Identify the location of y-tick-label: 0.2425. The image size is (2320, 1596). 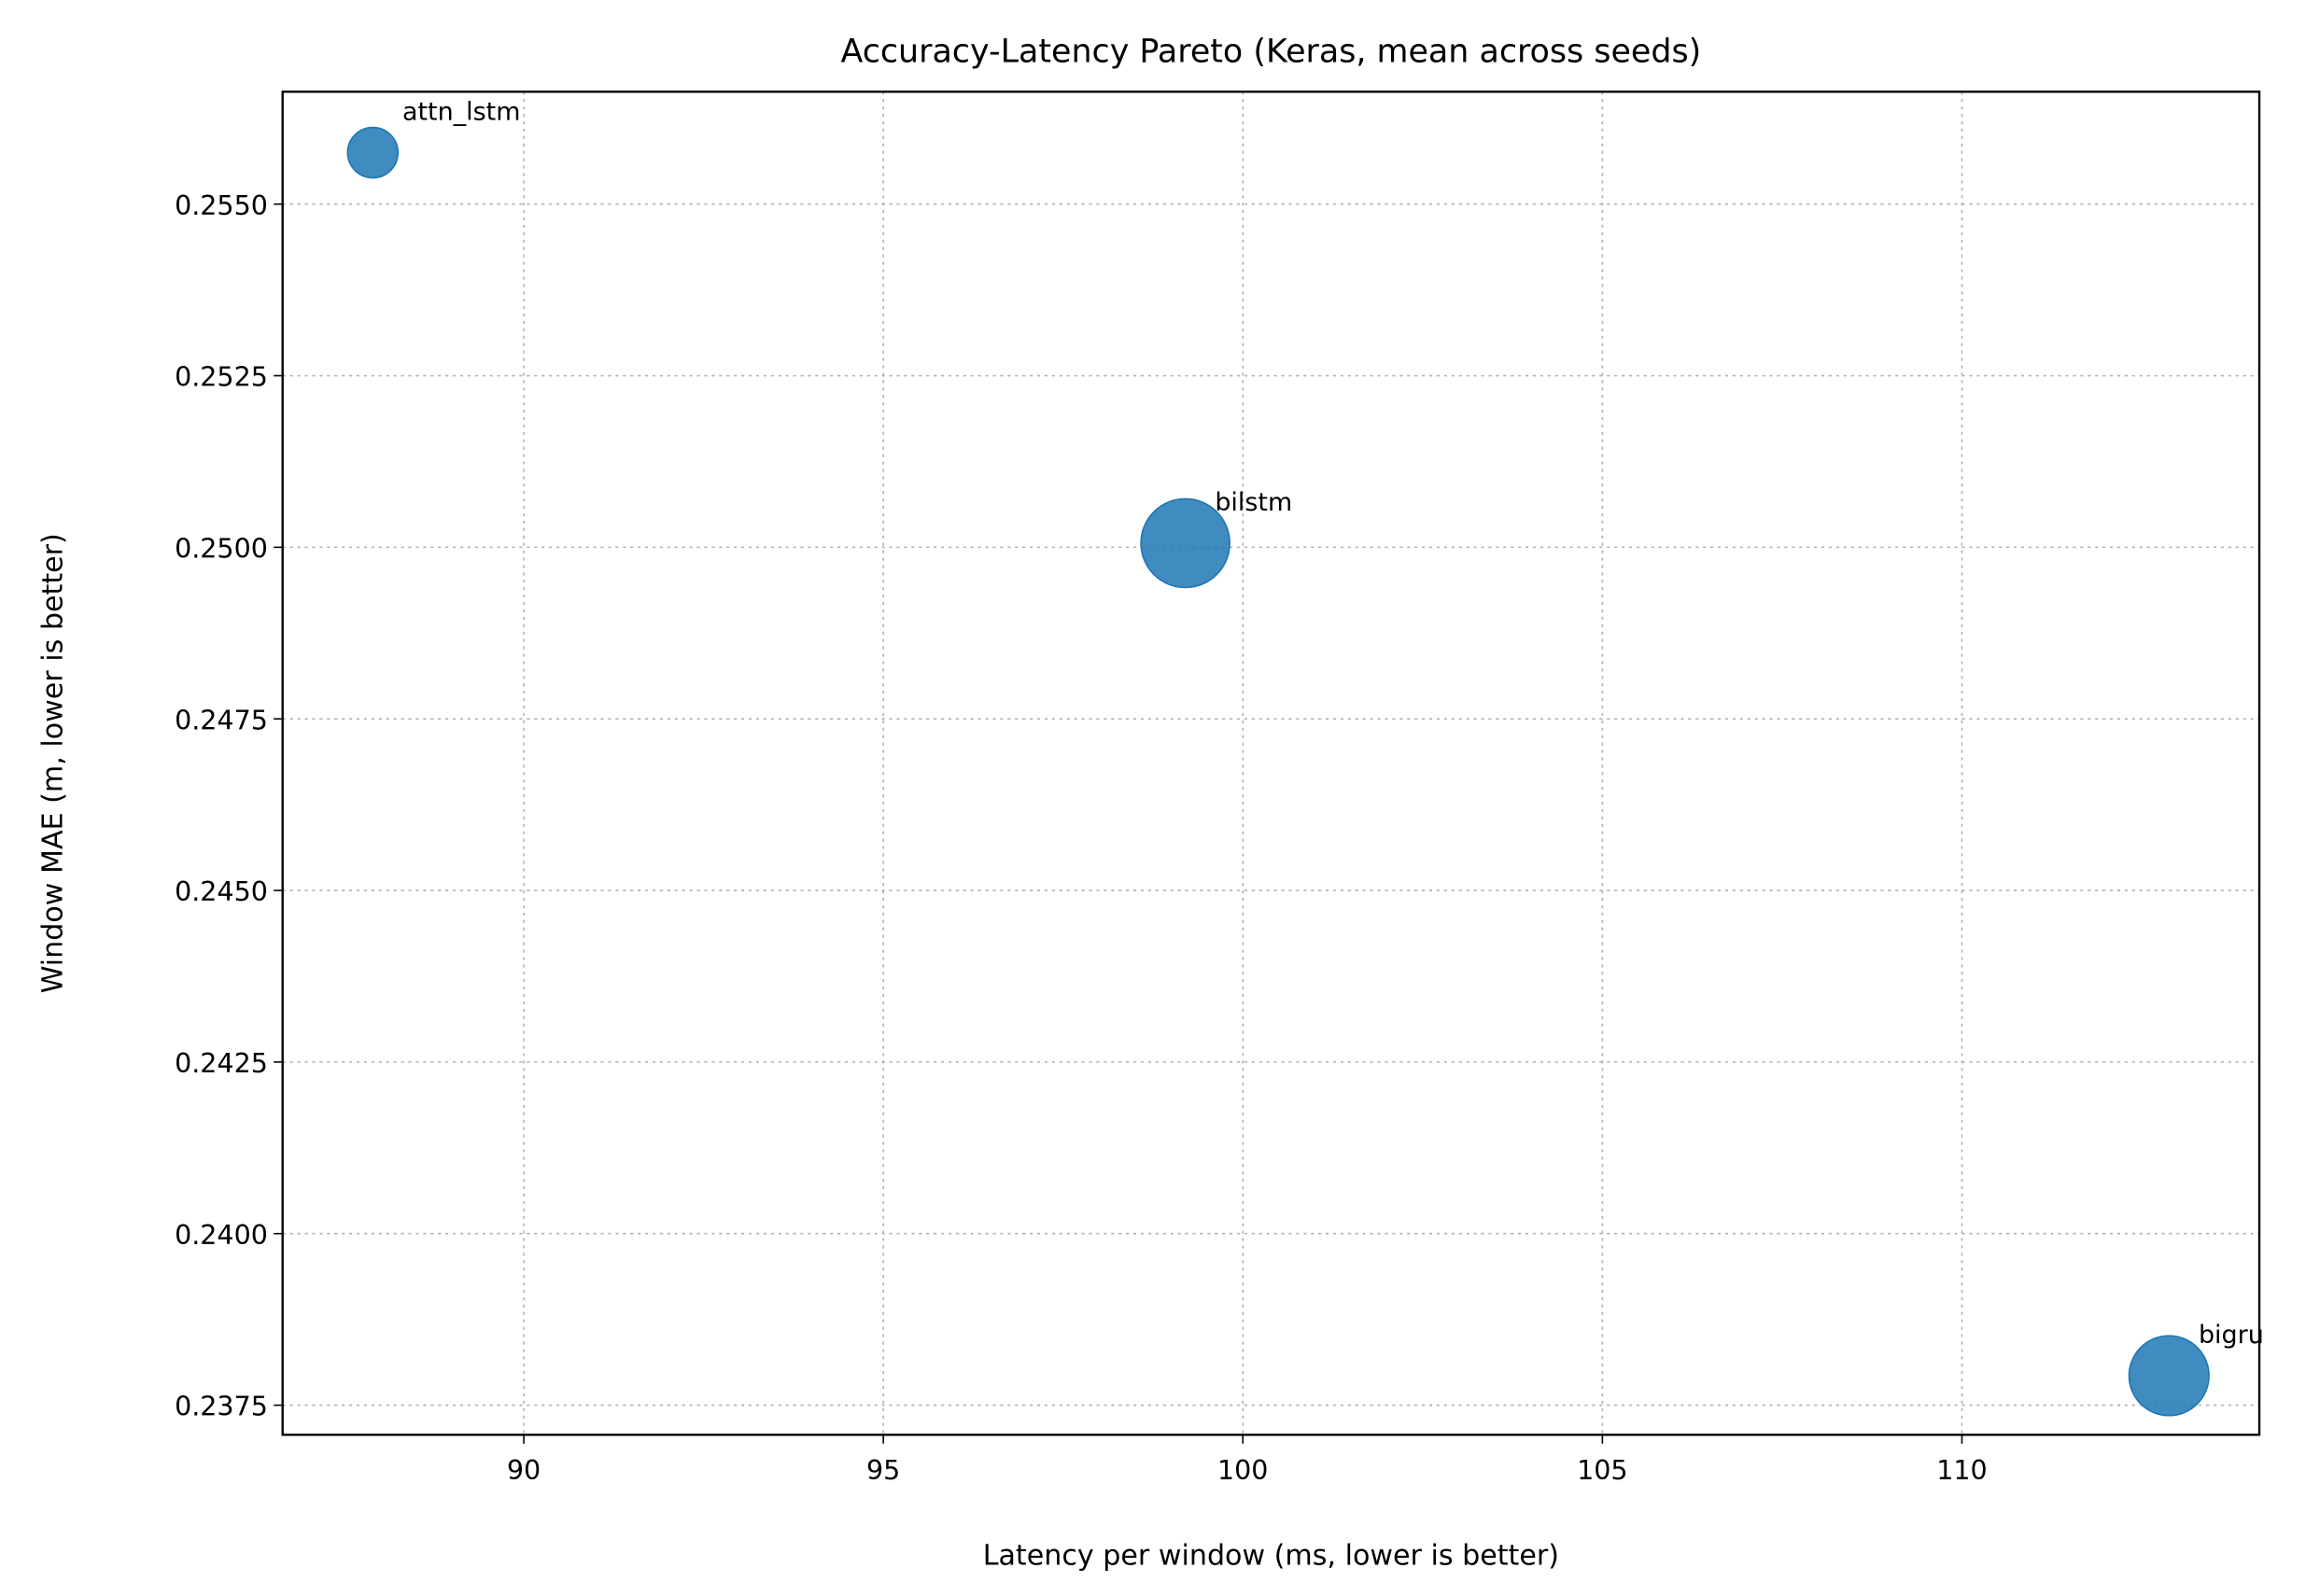
(221, 1063).